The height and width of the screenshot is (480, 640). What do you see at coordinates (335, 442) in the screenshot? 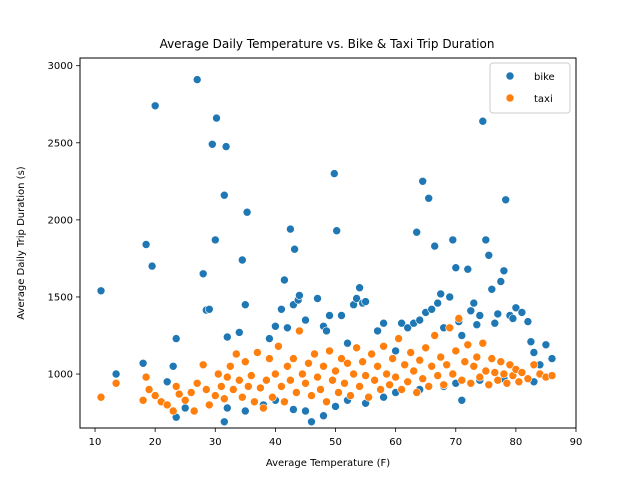
I see `x-tick-label: 50` at bounding box center [335, 442].